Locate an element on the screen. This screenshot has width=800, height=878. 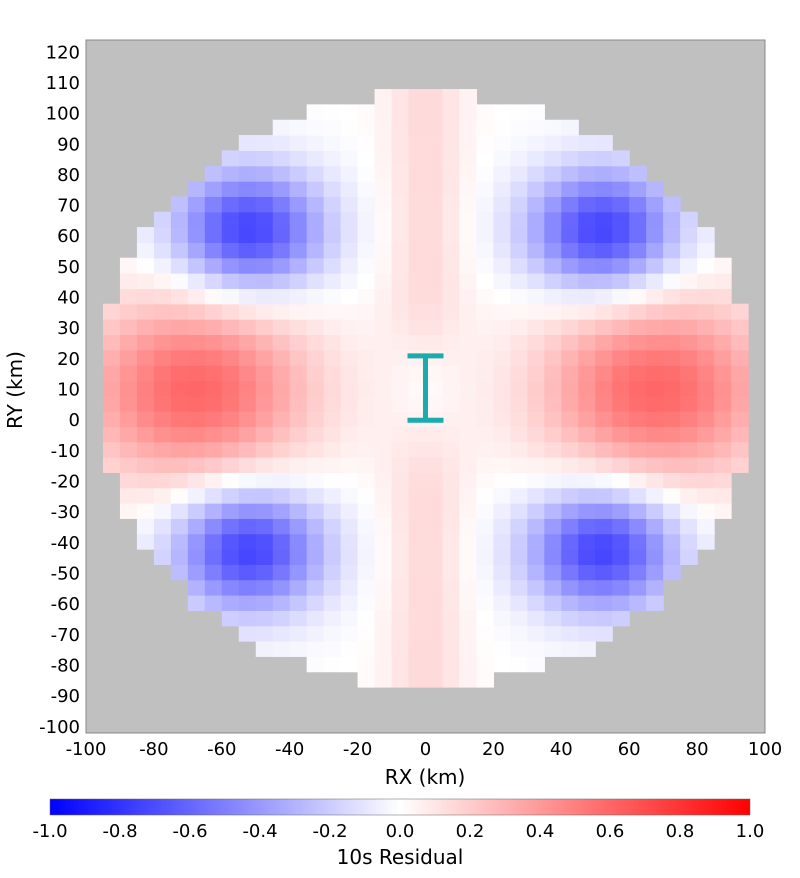
y-tick-label: 110 is located at coordinates (63, 83).